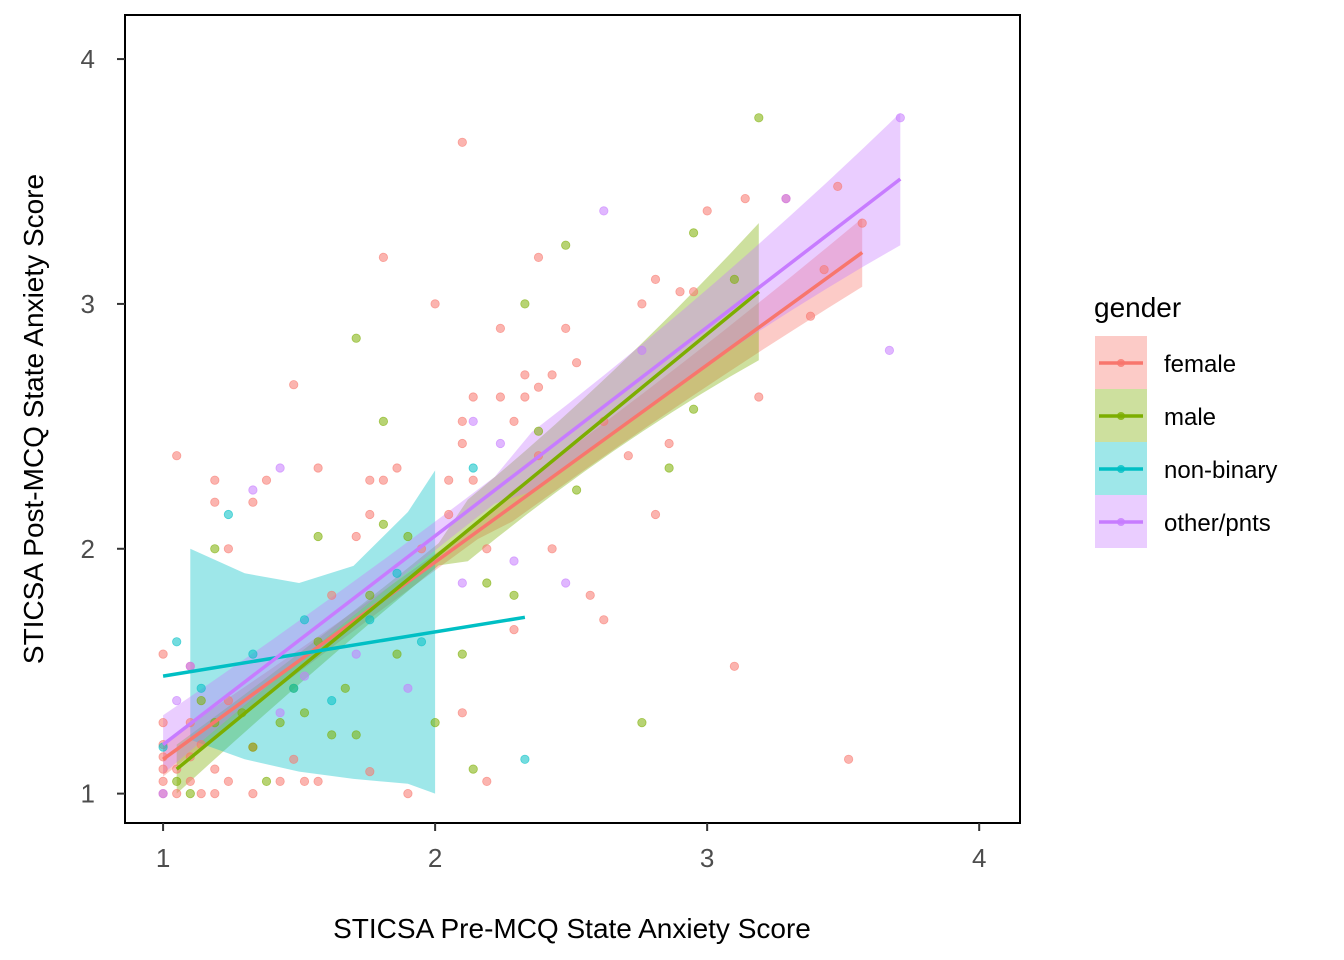 The height and width of the screenshot is (960, 1344). I want to click on legend-label-non-binary: non-binary, so click(1220, 470).